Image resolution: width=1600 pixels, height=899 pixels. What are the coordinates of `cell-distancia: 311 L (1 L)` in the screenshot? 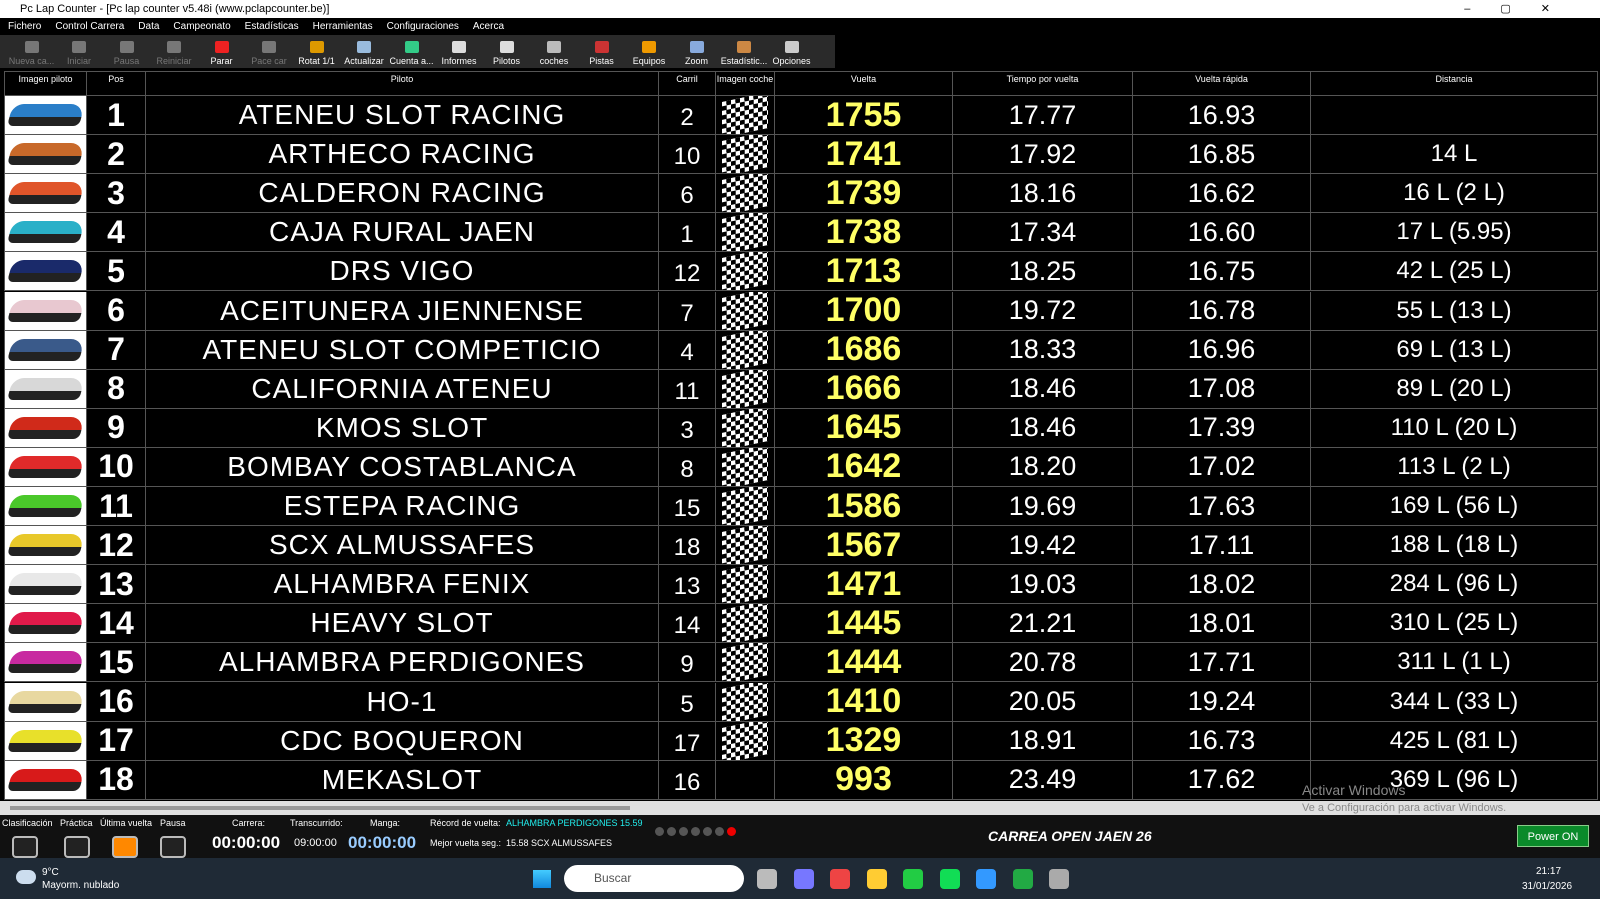 It's located at (1454, 663).